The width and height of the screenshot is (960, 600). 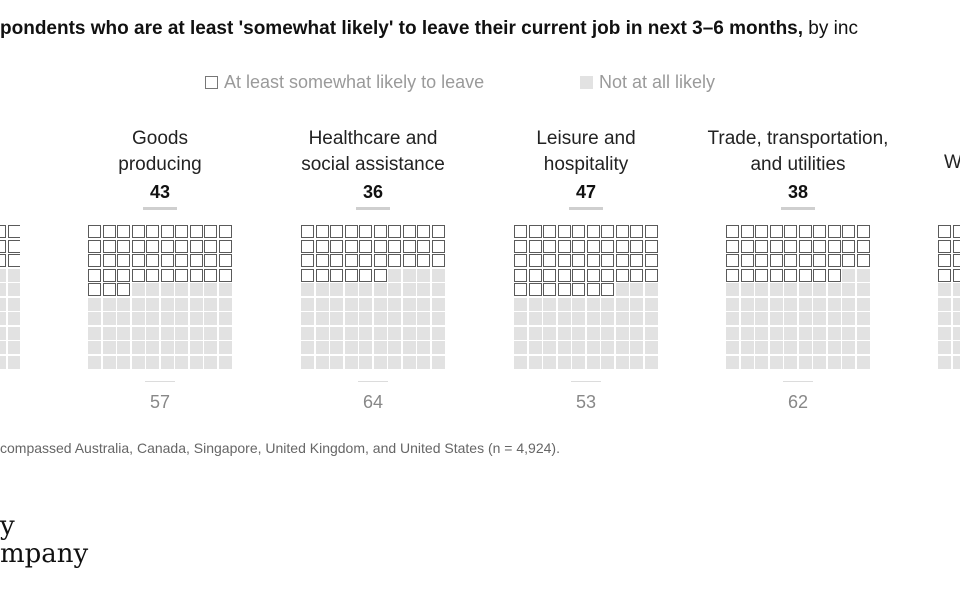 What do you see at coordinates (586, 402) in the screenshot?
I see `not-likely-value-label: 53` at bounding box center [586, 402].